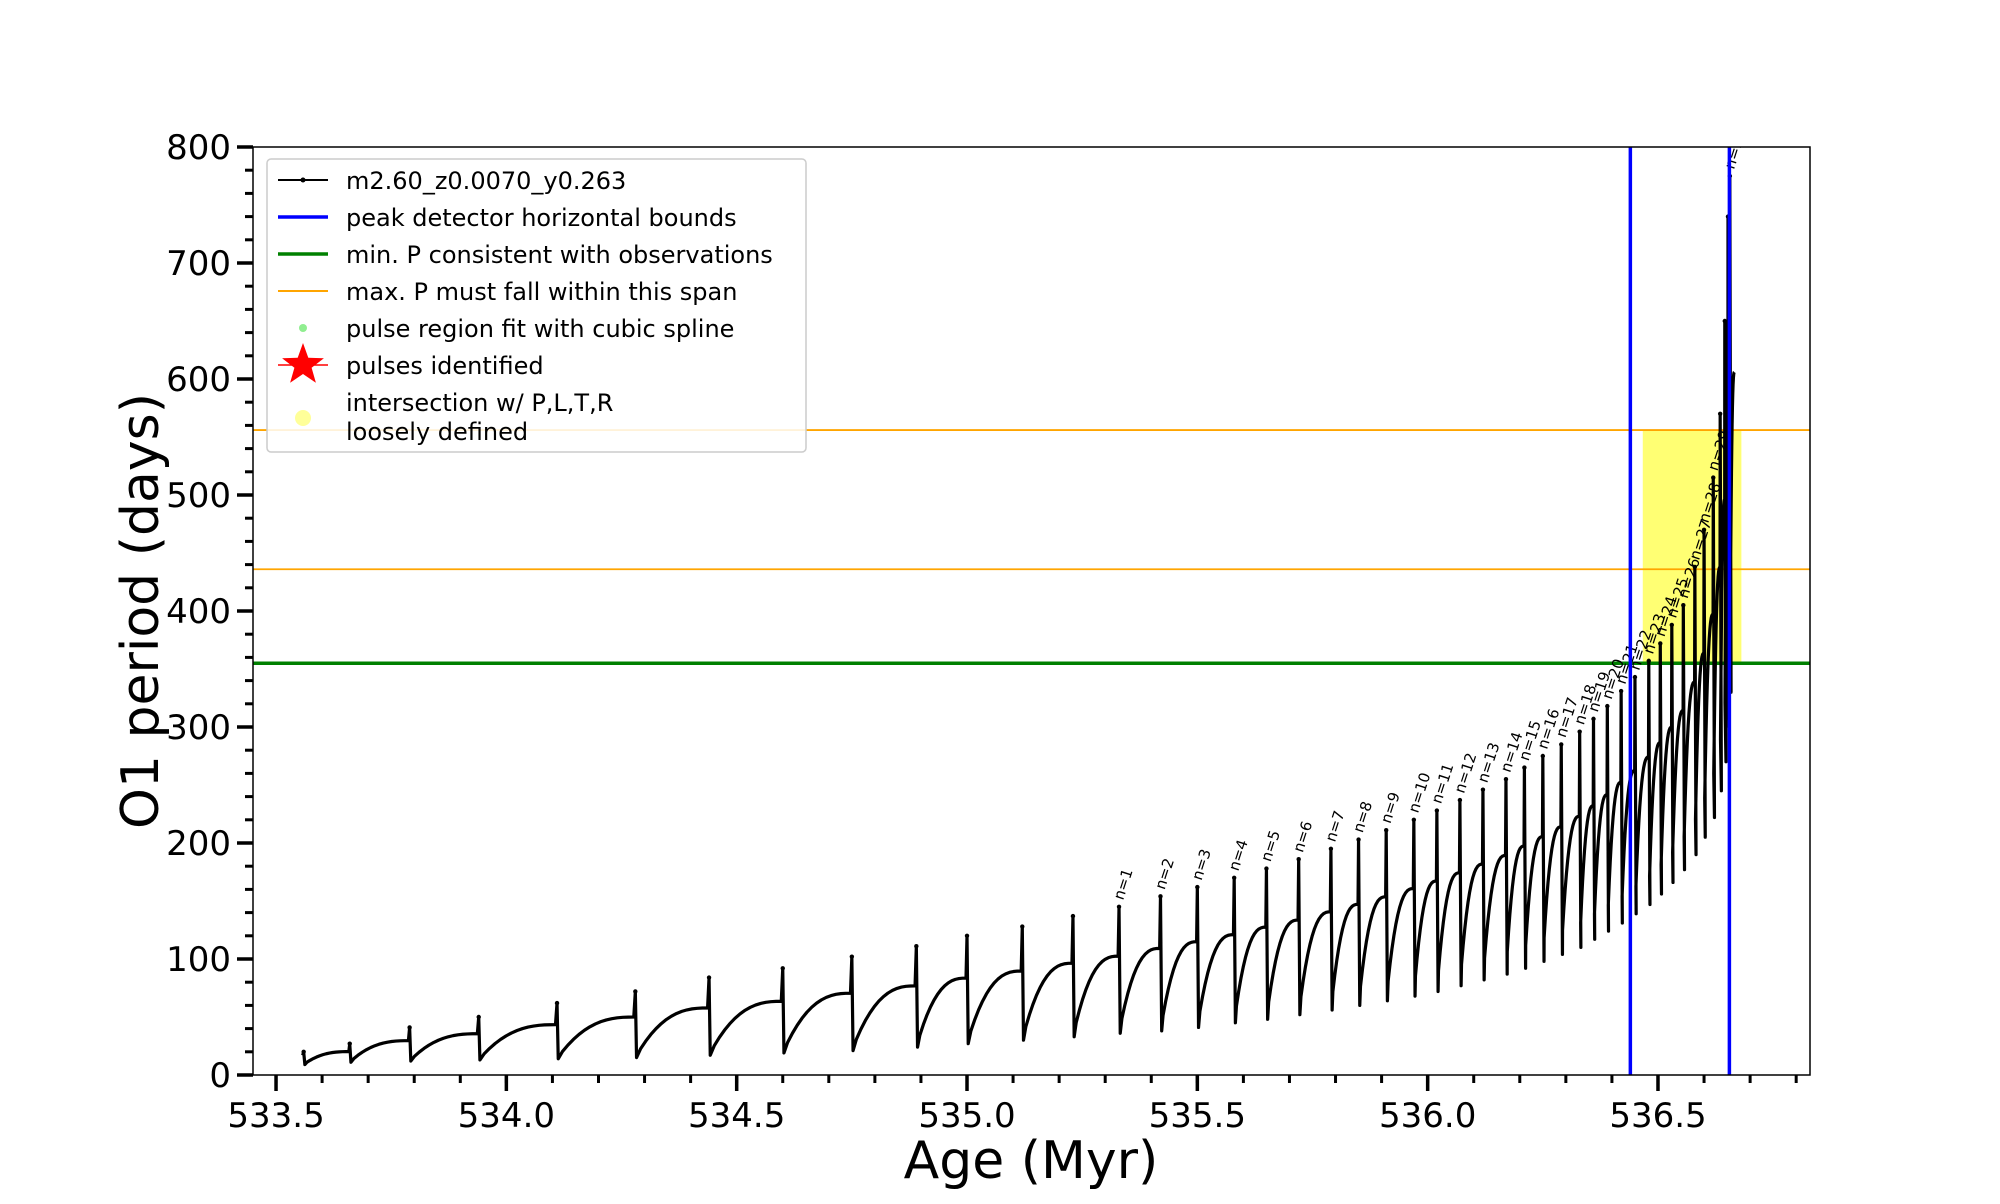 The height and width of the screenshot is (1204, 2000). What do you see at coordinates (445, 366) in the screenshot?
I see `legend-label: pulses identified` at bounding box center [445, 366].